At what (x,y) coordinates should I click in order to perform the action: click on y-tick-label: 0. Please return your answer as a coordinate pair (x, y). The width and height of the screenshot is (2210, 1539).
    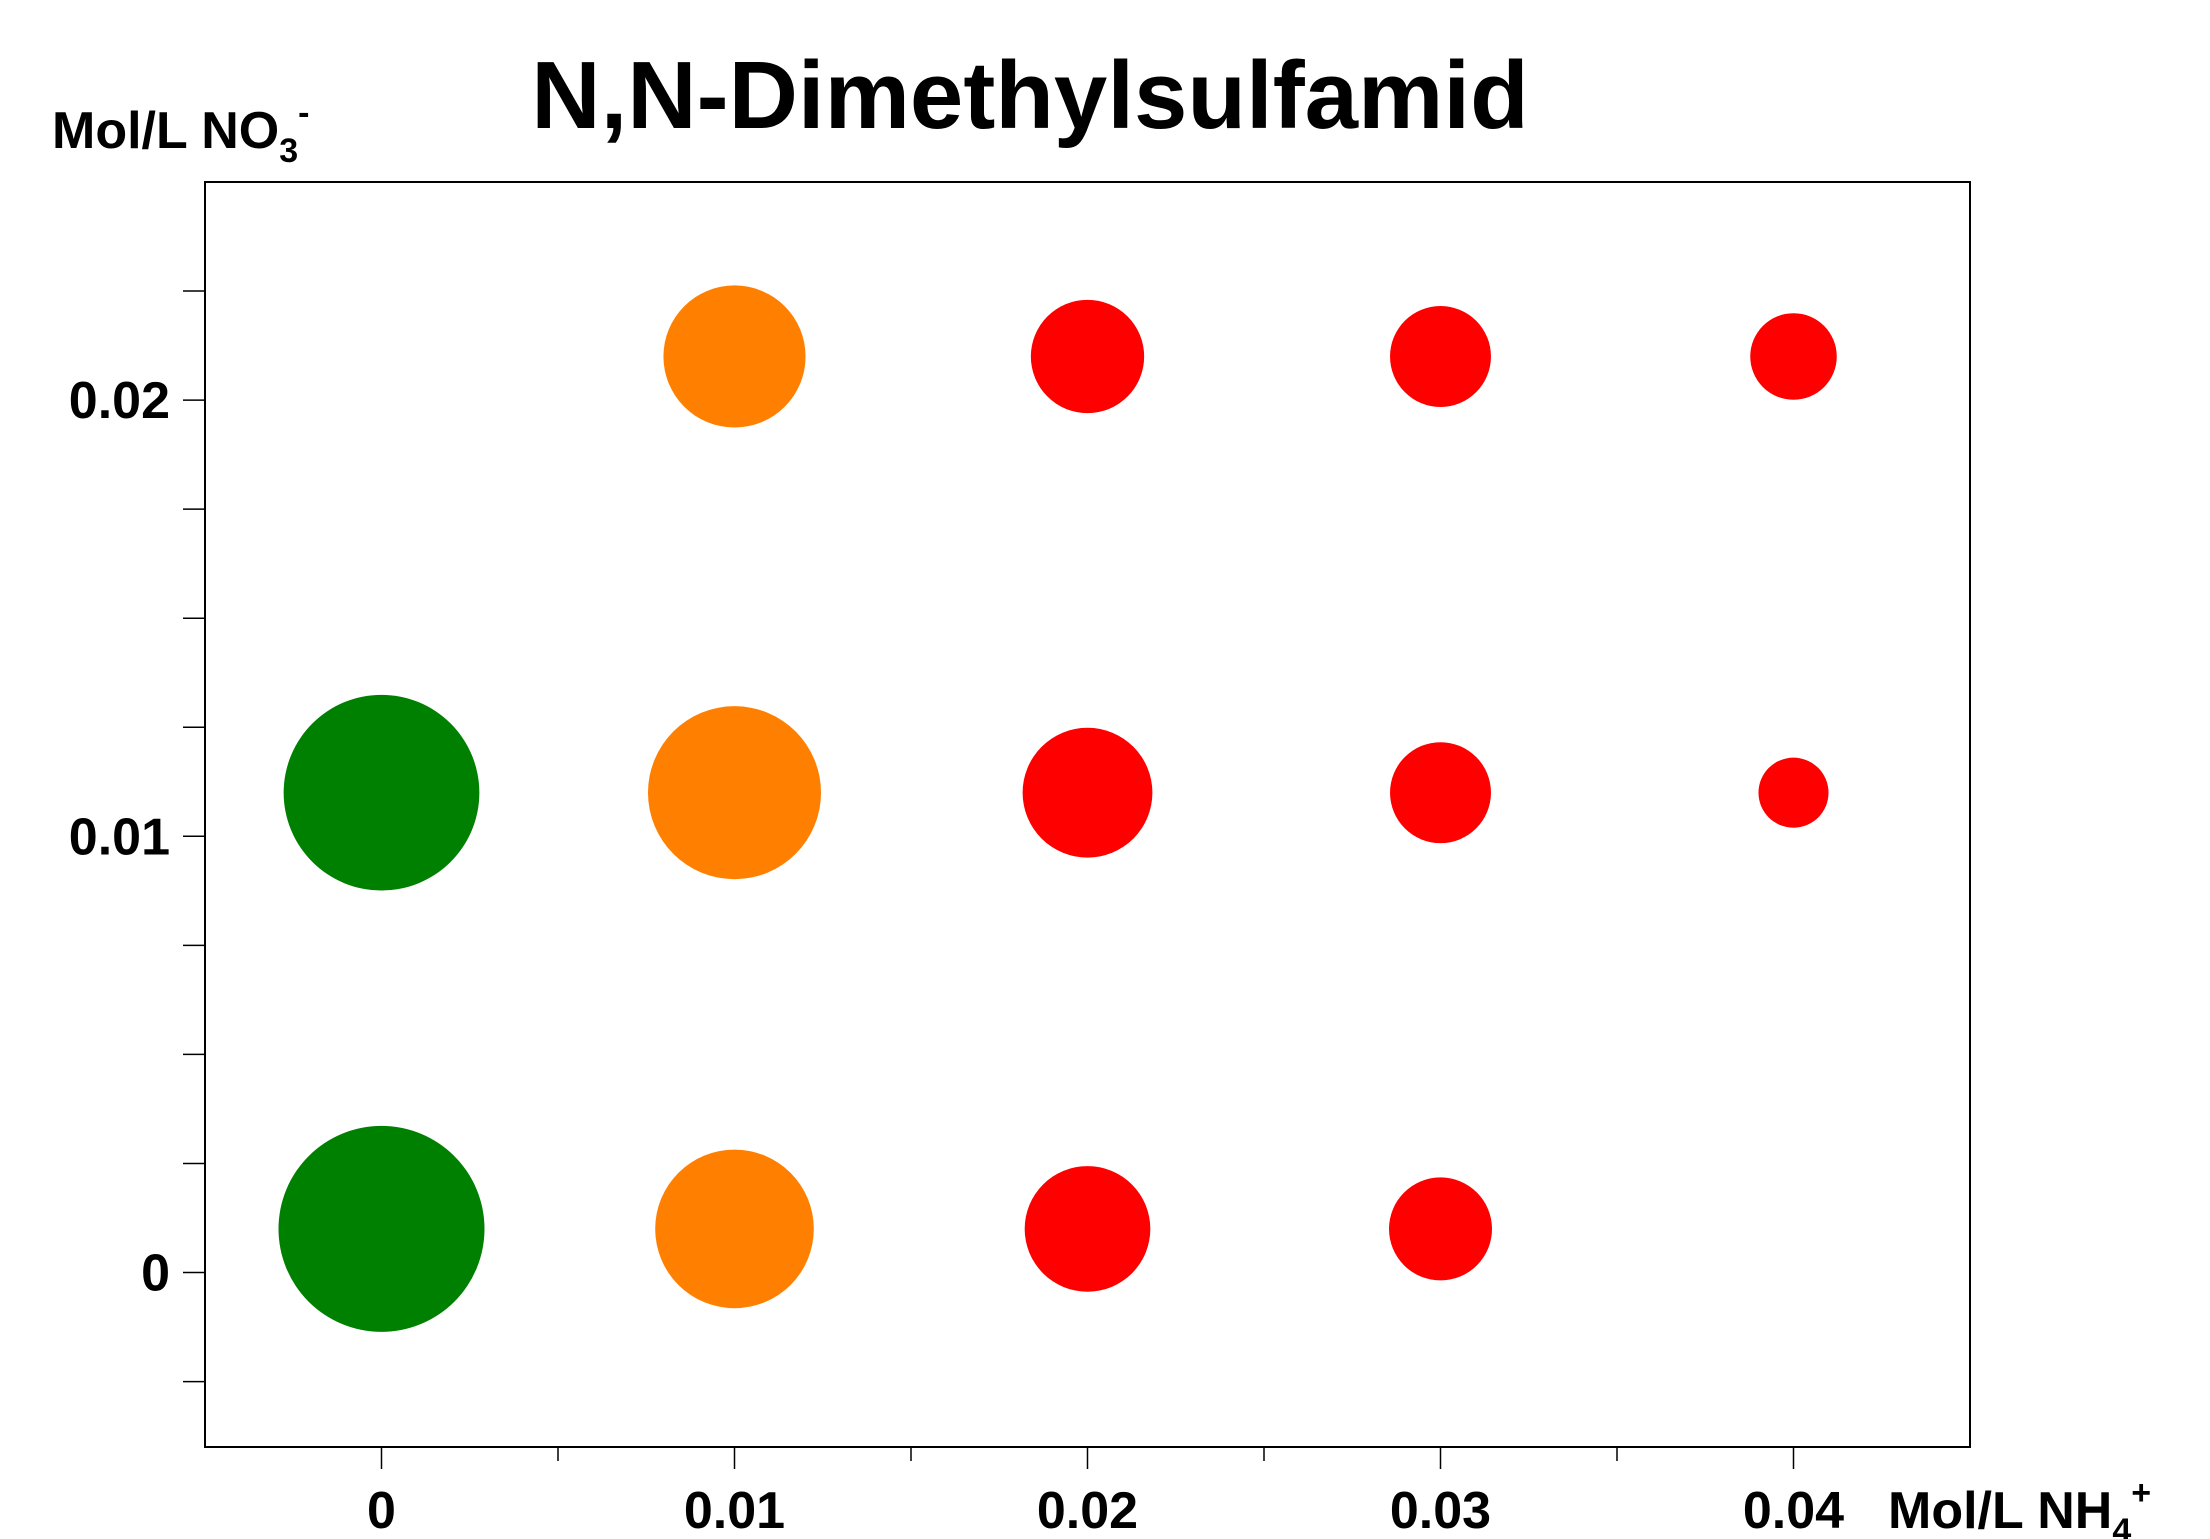
    Looking at the image, I should click on (155, 1274).